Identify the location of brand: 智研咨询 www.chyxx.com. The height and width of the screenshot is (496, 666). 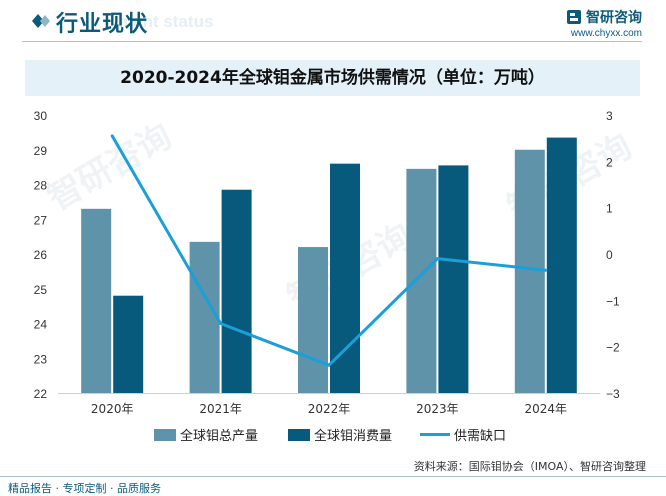
(604, 22).